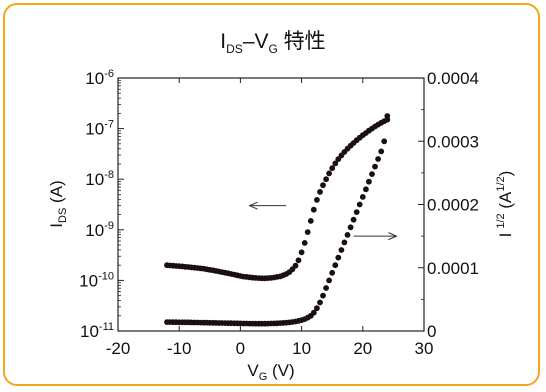 Image resolution: width=546 pixels, height=392 pixels. Describe the element at coordinates (118, 348) in the screenshot. I see `x-tick-label: -20` at that location.